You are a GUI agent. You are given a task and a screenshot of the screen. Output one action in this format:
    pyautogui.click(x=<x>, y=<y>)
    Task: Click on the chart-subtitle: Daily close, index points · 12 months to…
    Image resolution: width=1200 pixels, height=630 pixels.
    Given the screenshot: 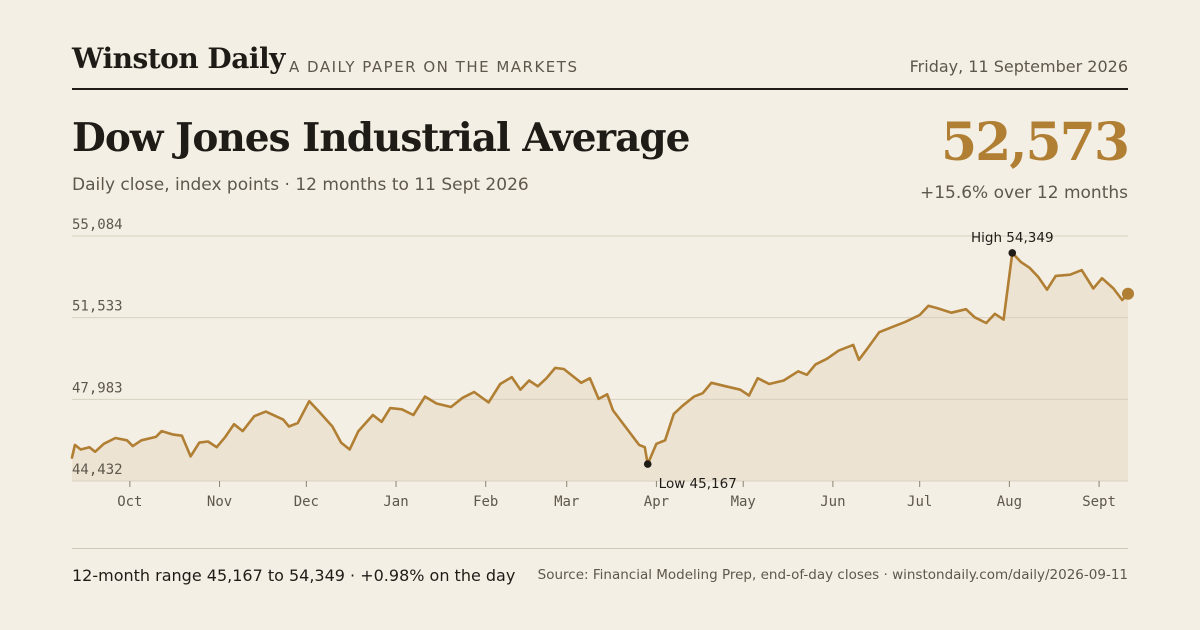 What is the action you would take?
    pyautogui.click(x=300, y=185)
    